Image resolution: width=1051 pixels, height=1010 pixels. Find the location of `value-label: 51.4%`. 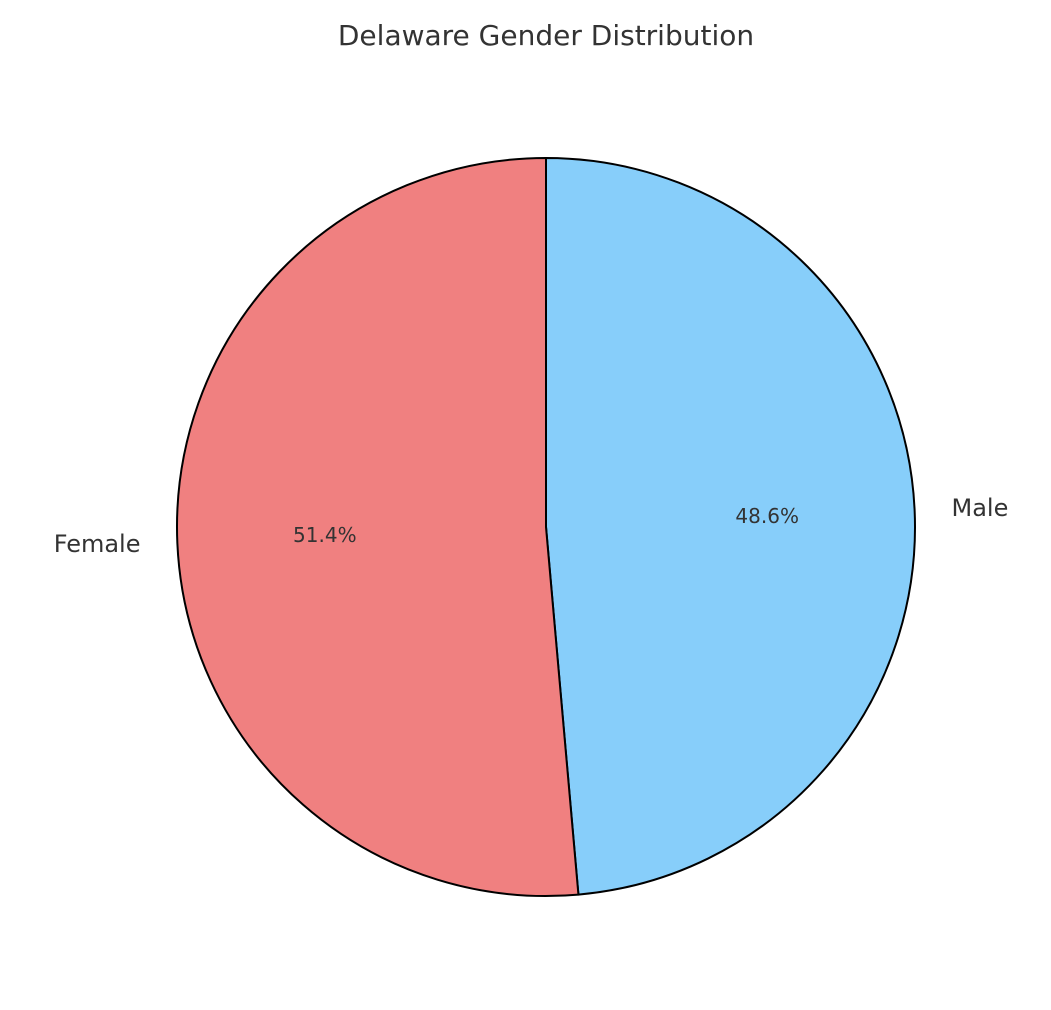

value-label: 51.4% is located at coordinates (325, 535).